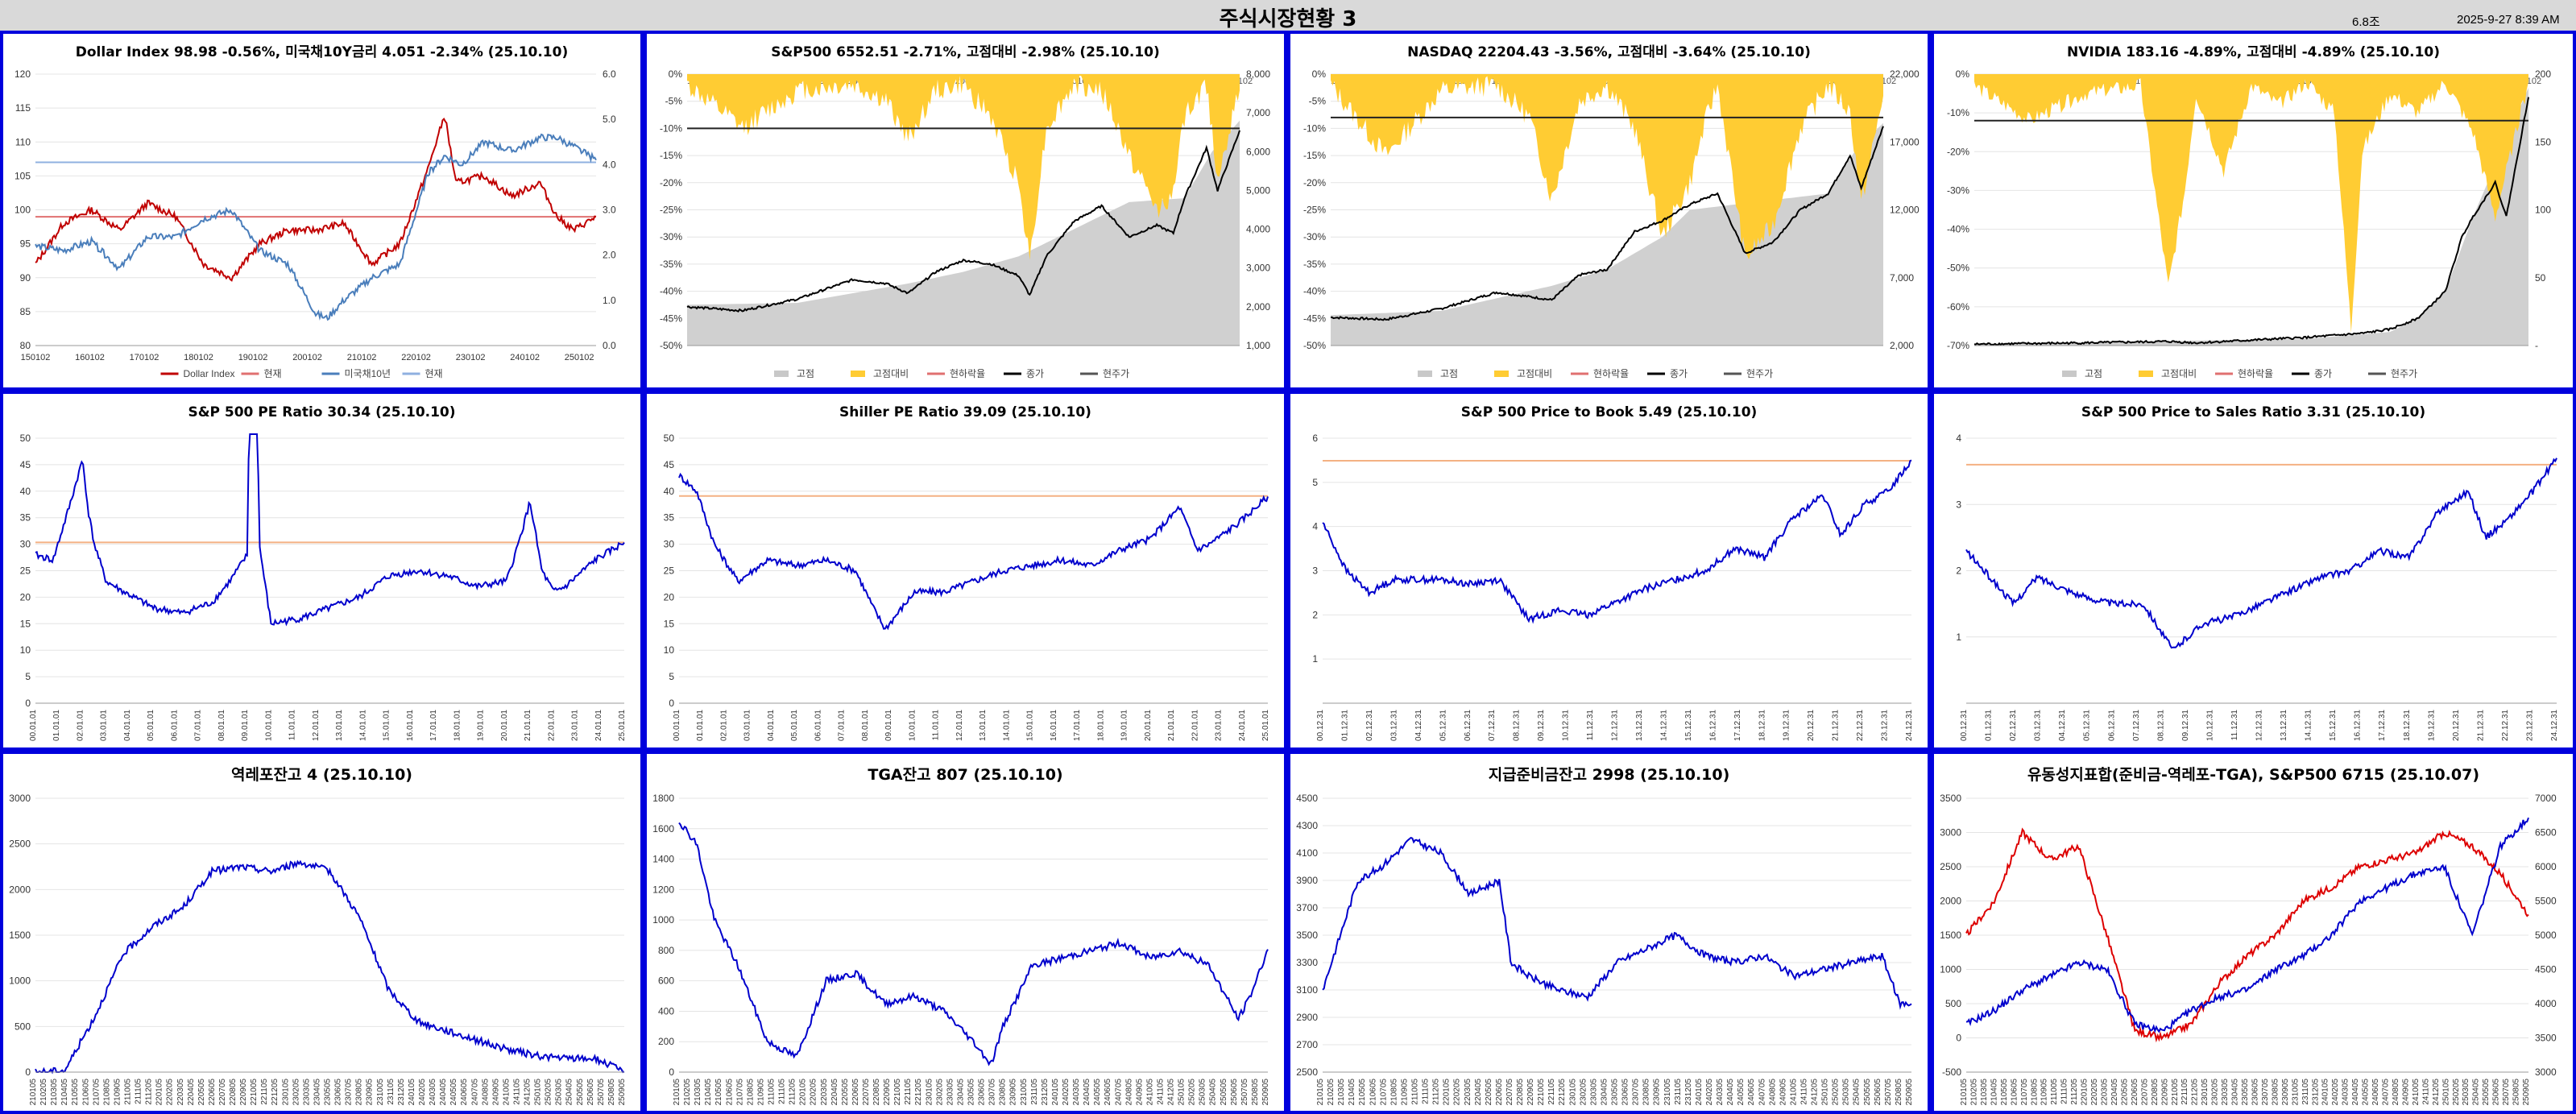  I want to click on x-tick-label: 210805, so click(1393, 1092).